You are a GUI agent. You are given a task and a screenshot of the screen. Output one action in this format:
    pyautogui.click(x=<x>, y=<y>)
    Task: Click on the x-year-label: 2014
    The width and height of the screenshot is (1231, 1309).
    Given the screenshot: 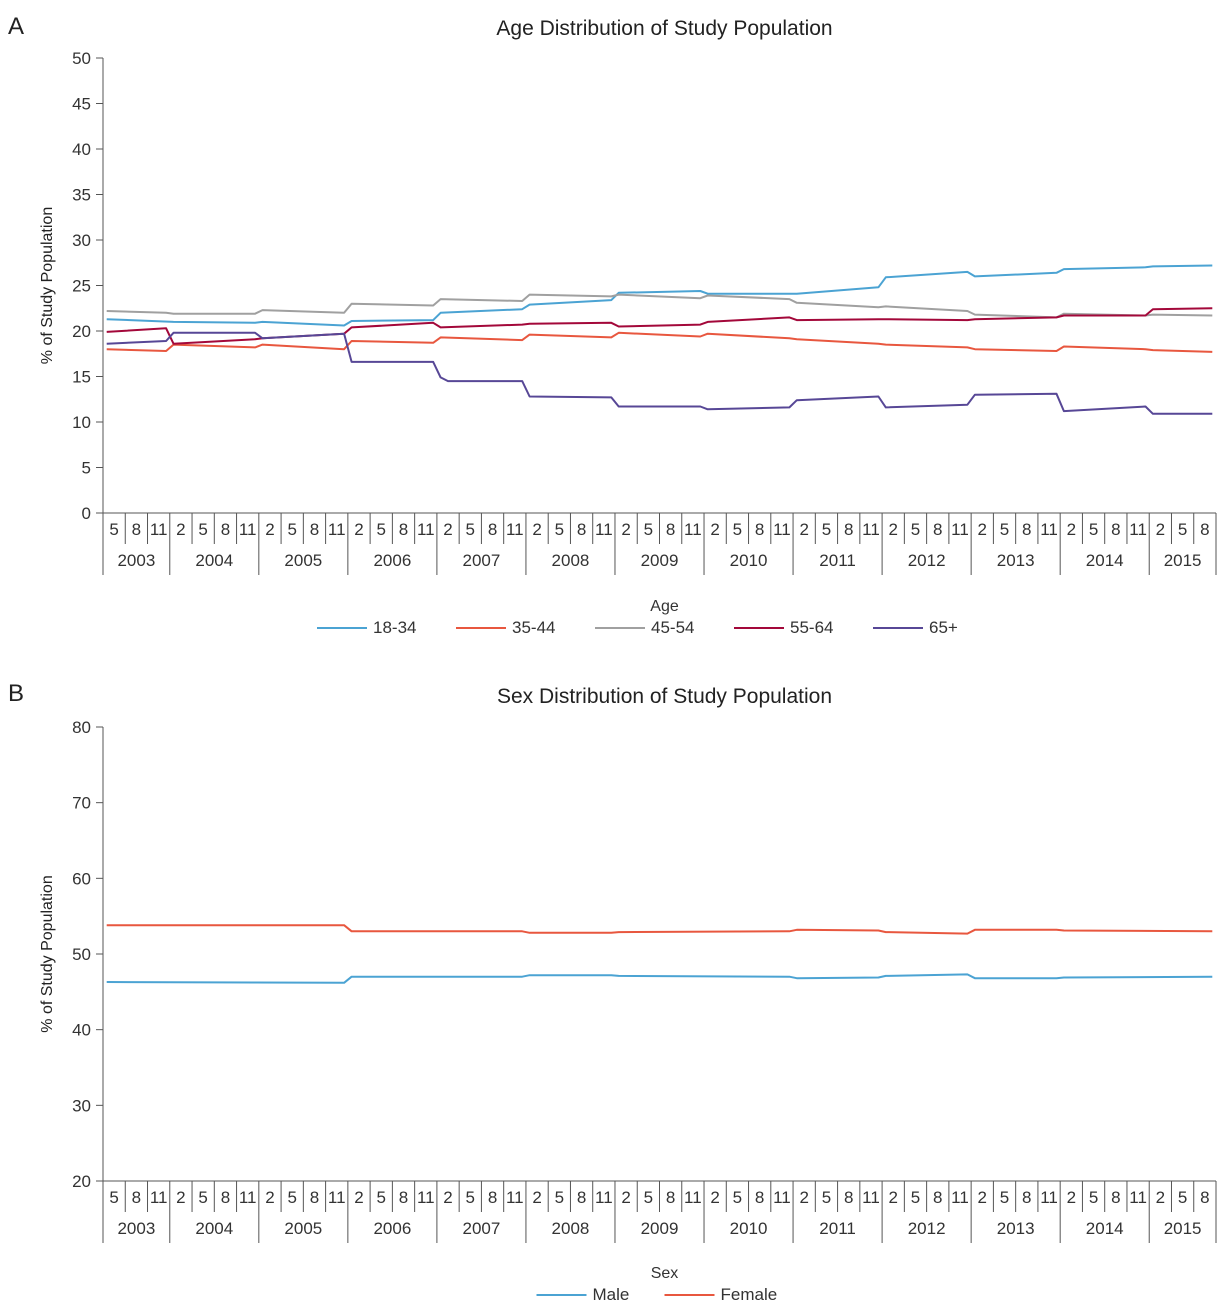 What is the action you would take?
    pyautogui.click(x=1105, y=560)
    